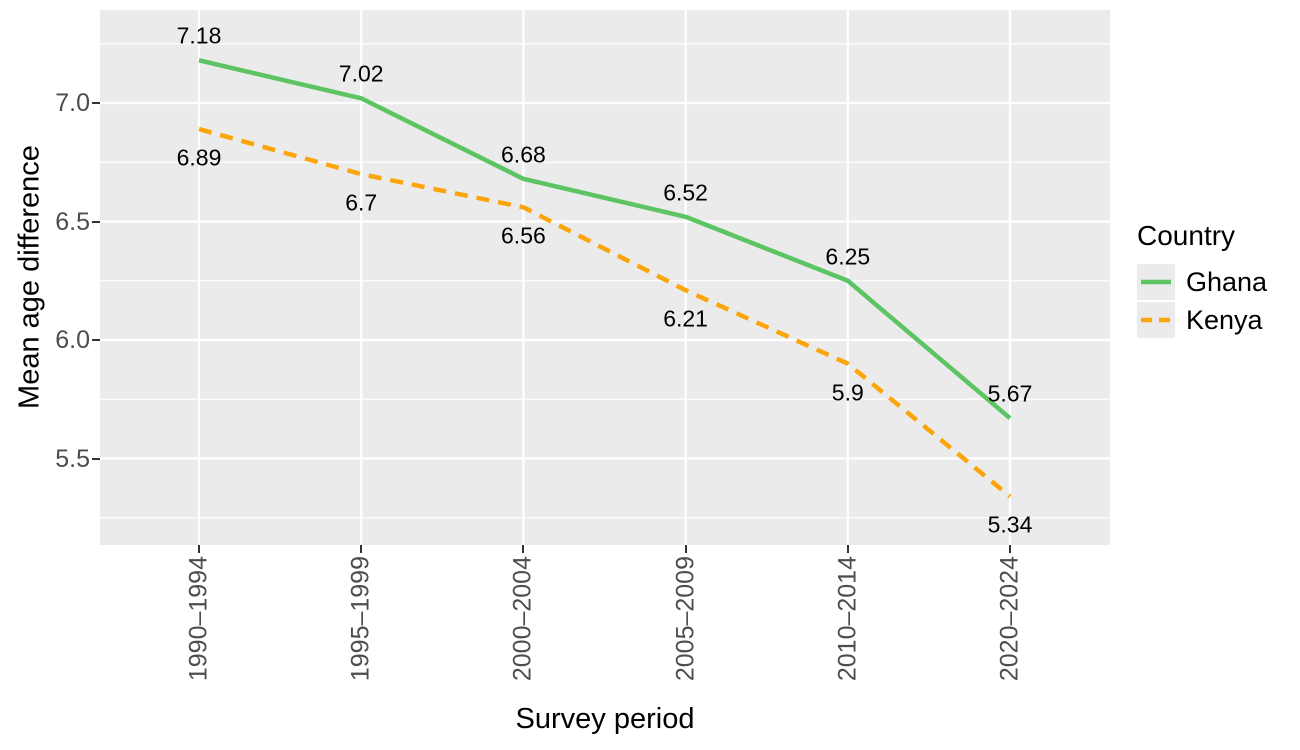 The width and height of the screenshot is (1300, 750). I want to click on legend-key-kenya-dashed-line-icon, so click(1156, 320).